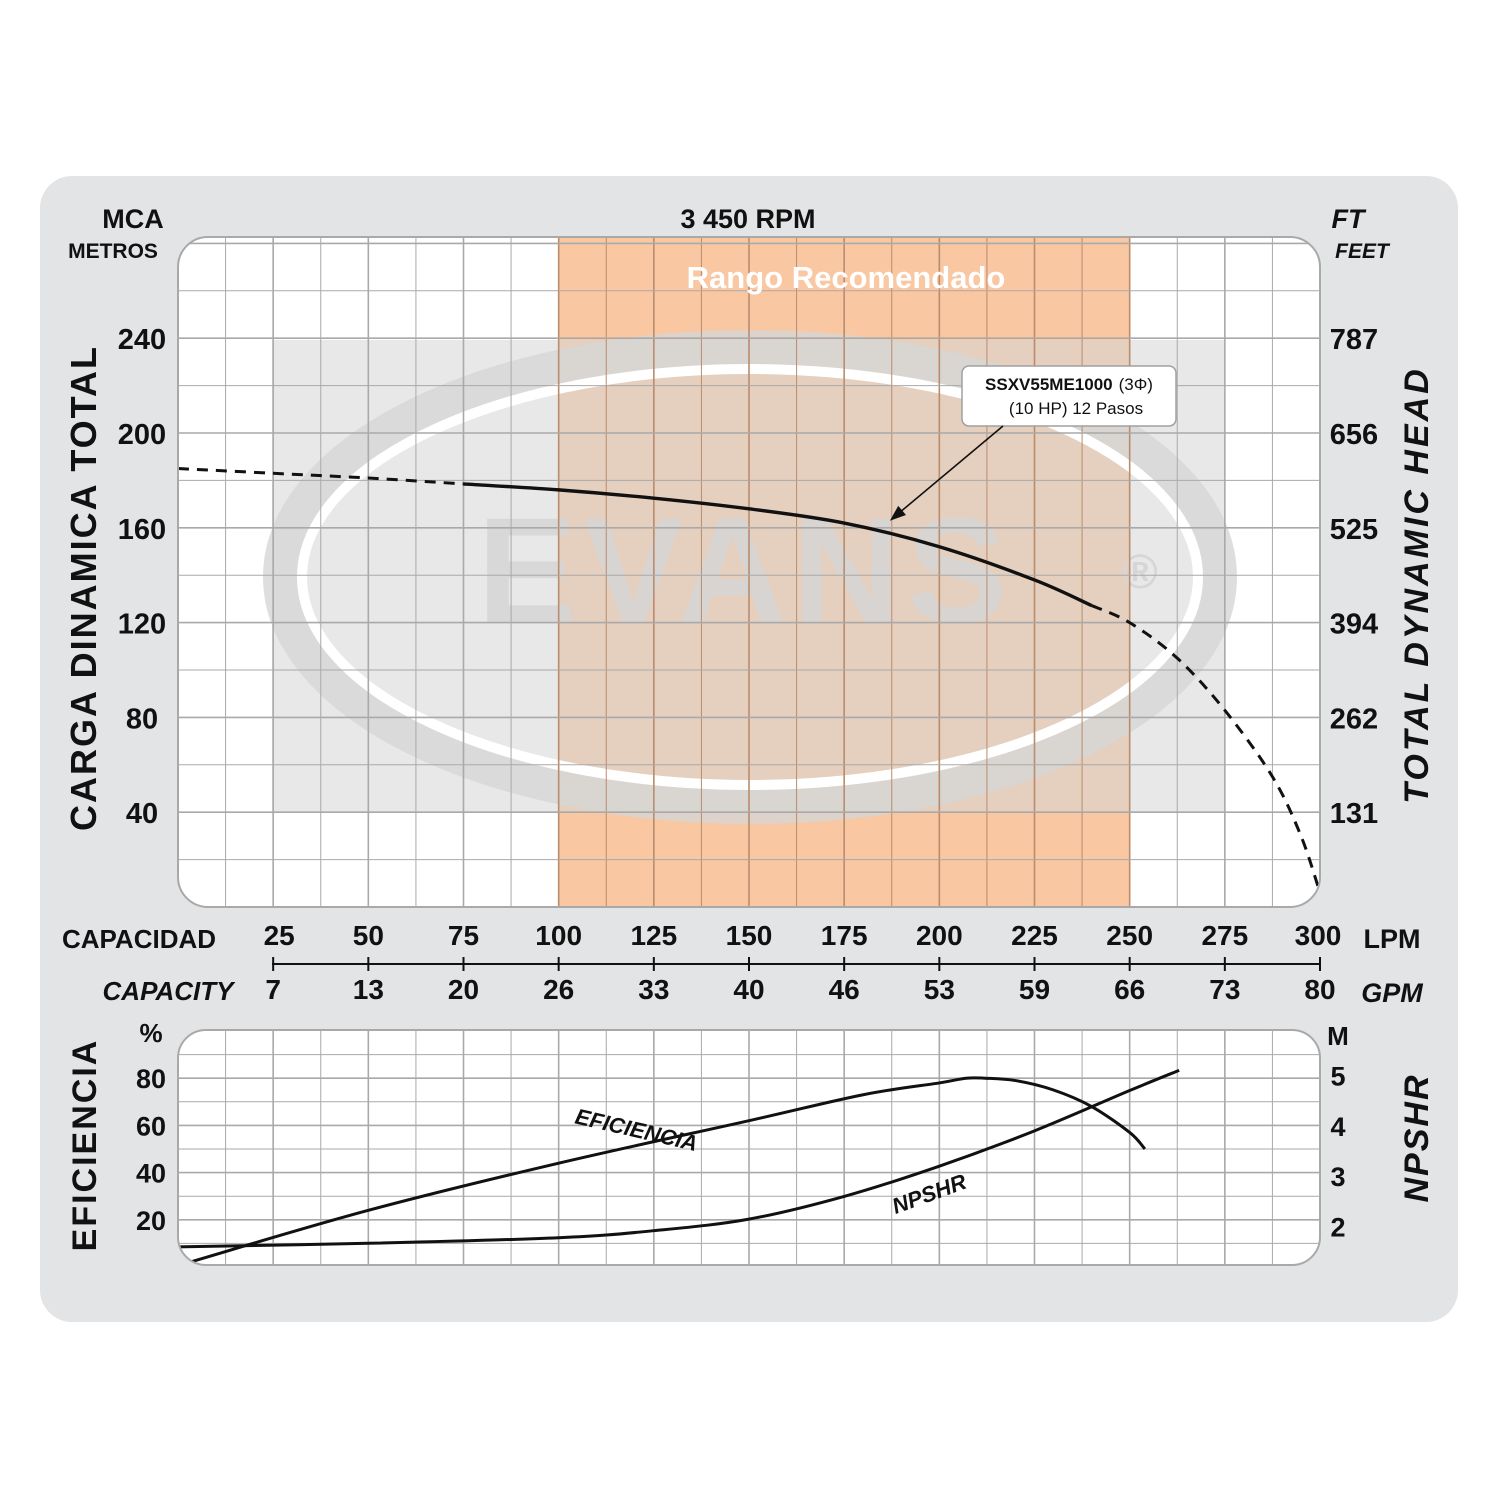 This screenshot has height=1500, width=1500. Describe the element at coordinates (1337, 1076) in the screenshot. I see `npshr-y-tick-label: 5` at that location.